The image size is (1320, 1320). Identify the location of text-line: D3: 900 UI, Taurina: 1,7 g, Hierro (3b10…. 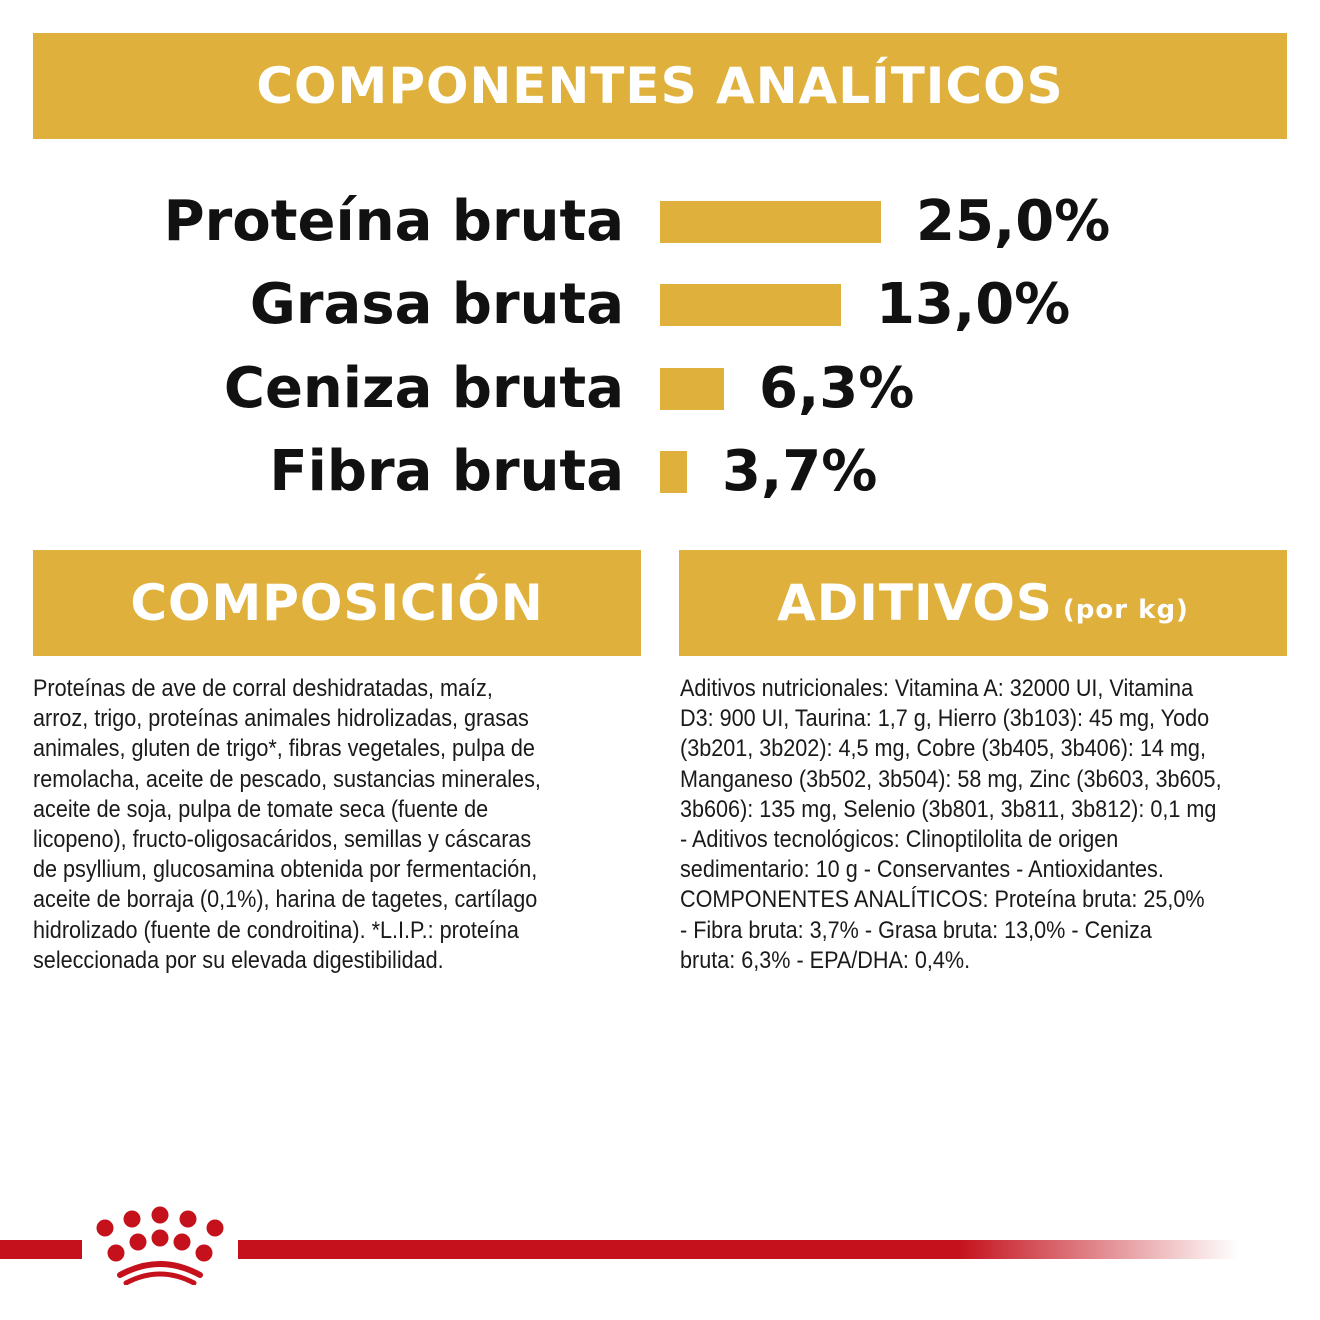
(945, 719).